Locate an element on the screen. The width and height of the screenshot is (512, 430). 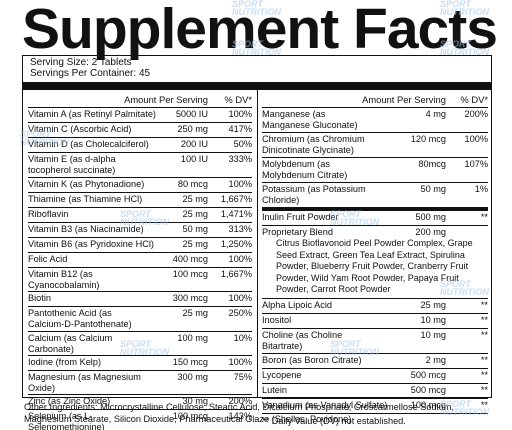
footnote: ** Daily Value (DV) not established. is located at coordinates (334, 420).